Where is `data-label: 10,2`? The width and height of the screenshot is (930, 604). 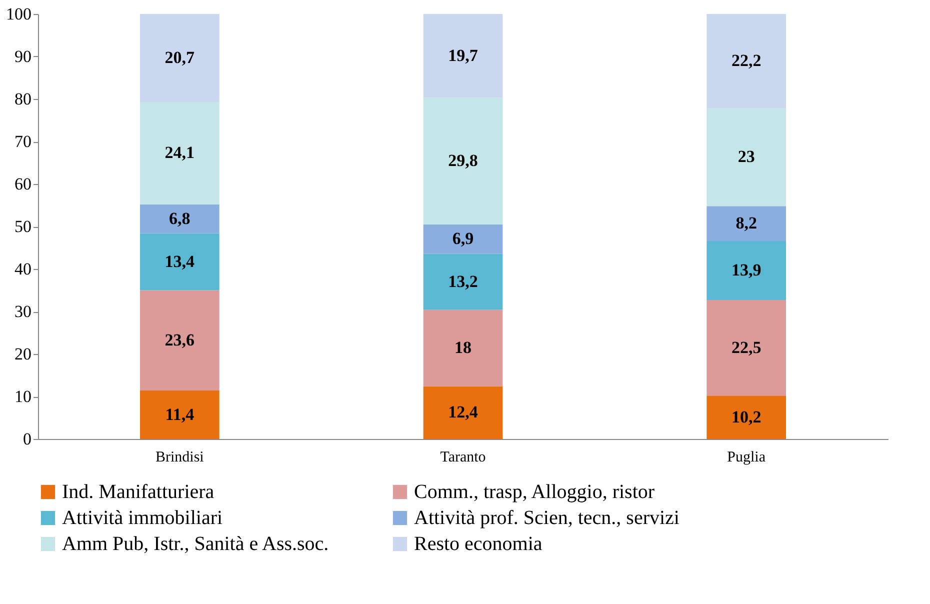 data-label: 10,2 is located at coordinates (746, 416).